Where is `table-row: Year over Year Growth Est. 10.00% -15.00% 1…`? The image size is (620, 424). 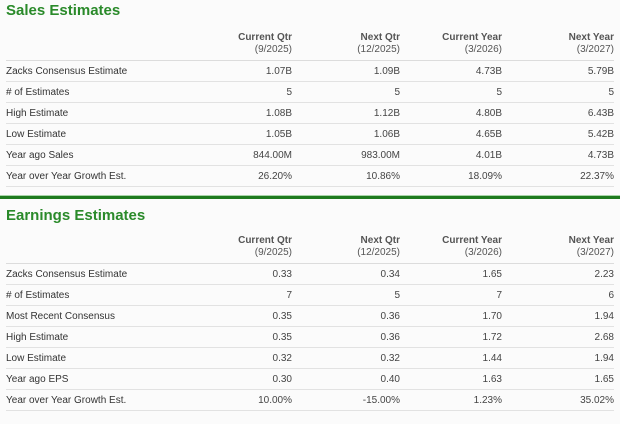
table-row: Year over Year Growth Est. 10.00% -15.00% 1… is located at coordinates (310, 400).